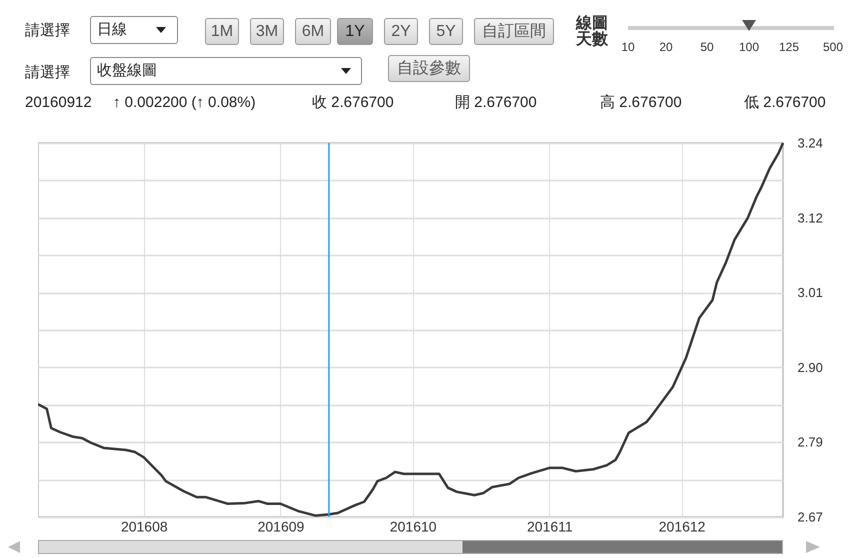 The width and height of the screenshot is (866, 558). What do you see at coordinates (222, 31) in the screenshot?
I see `text: 1M` at bounding box center [222, 31].